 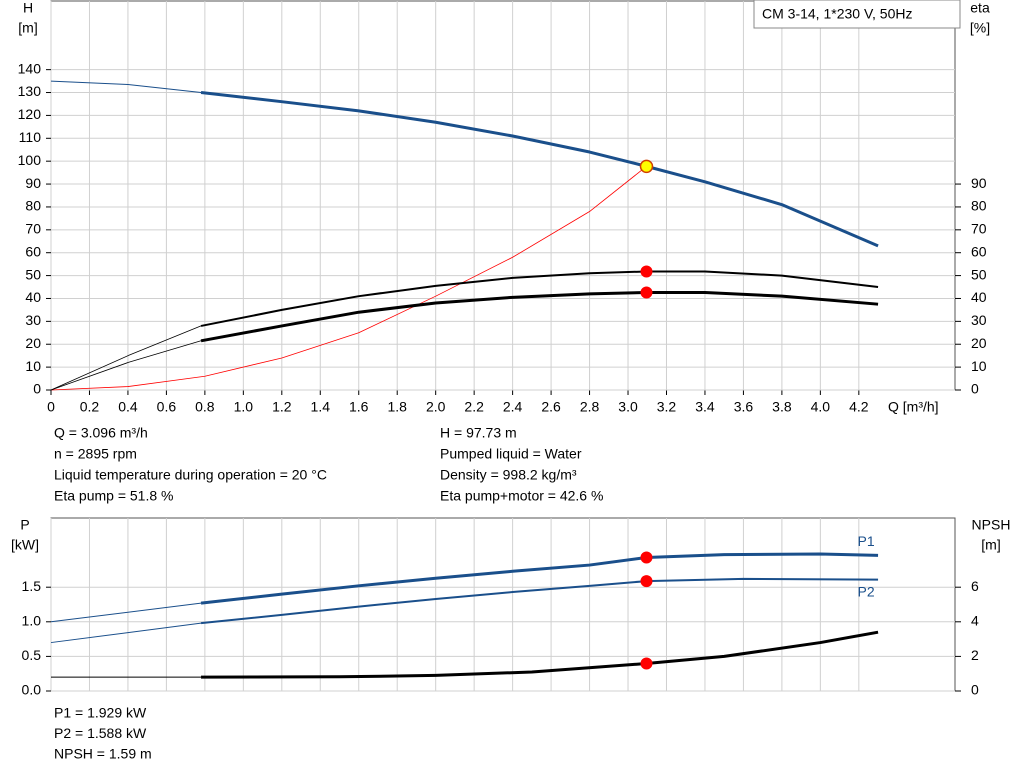 What do you see at coordinates (782, 407) in the screenshot?
I see `x-tick-label: 3.8` at bounding box center [782, 407].